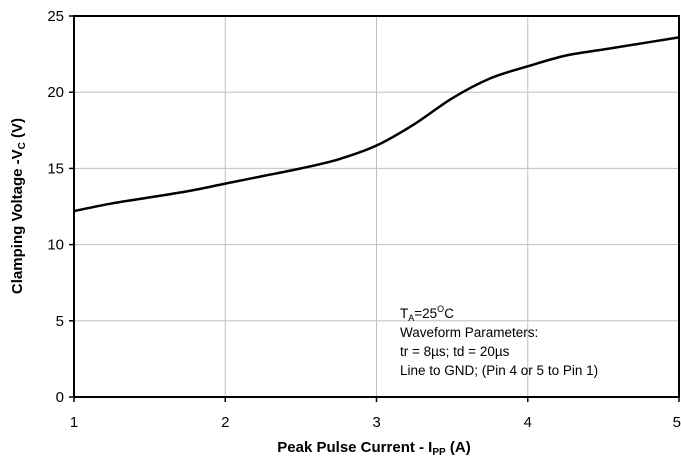 The width and height of the screenshot is (681, 459). What do you see at coordinates (427, 313) in the screenshot?
I see `annotation-temperature: TA=25OC` at bounding box center [427, 313].